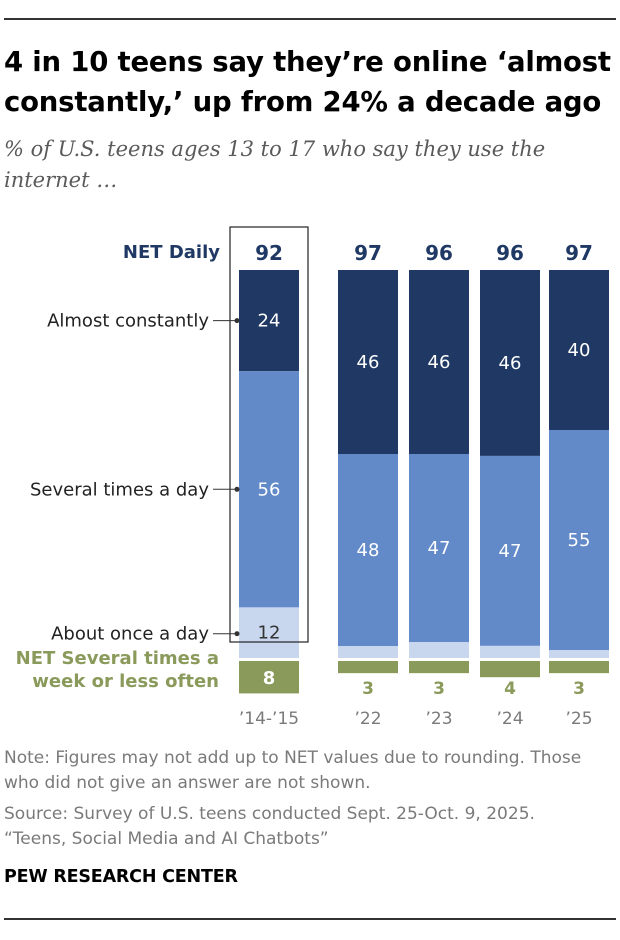 Image resolution: width=620 pixels, height=940 pixels. Describe the element at coordinates (128, 321) in the screenshot. I see `series-label: Almost constantly` at that location.